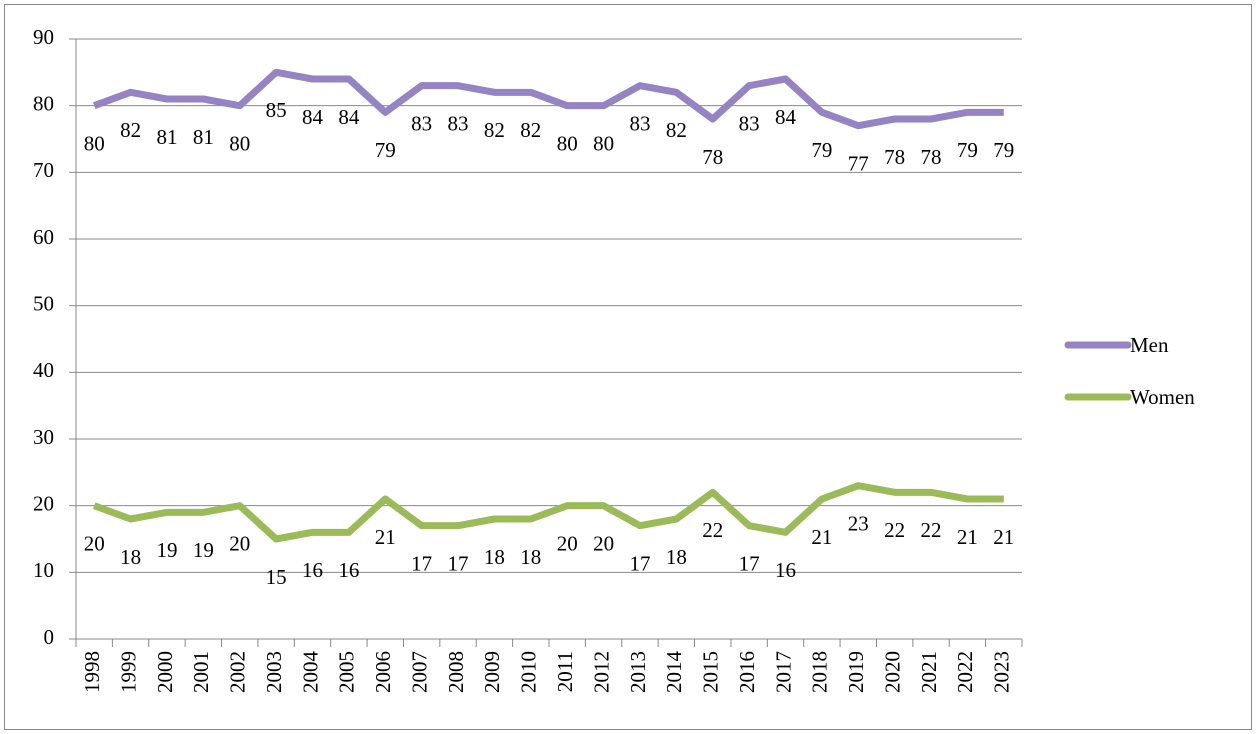 The width and height of the screenshot is (1256, 734). What do you see at coordinates (49, 637) in the screenshot?
I see `y-tick-label: 0` at bounding box center [49, 637].